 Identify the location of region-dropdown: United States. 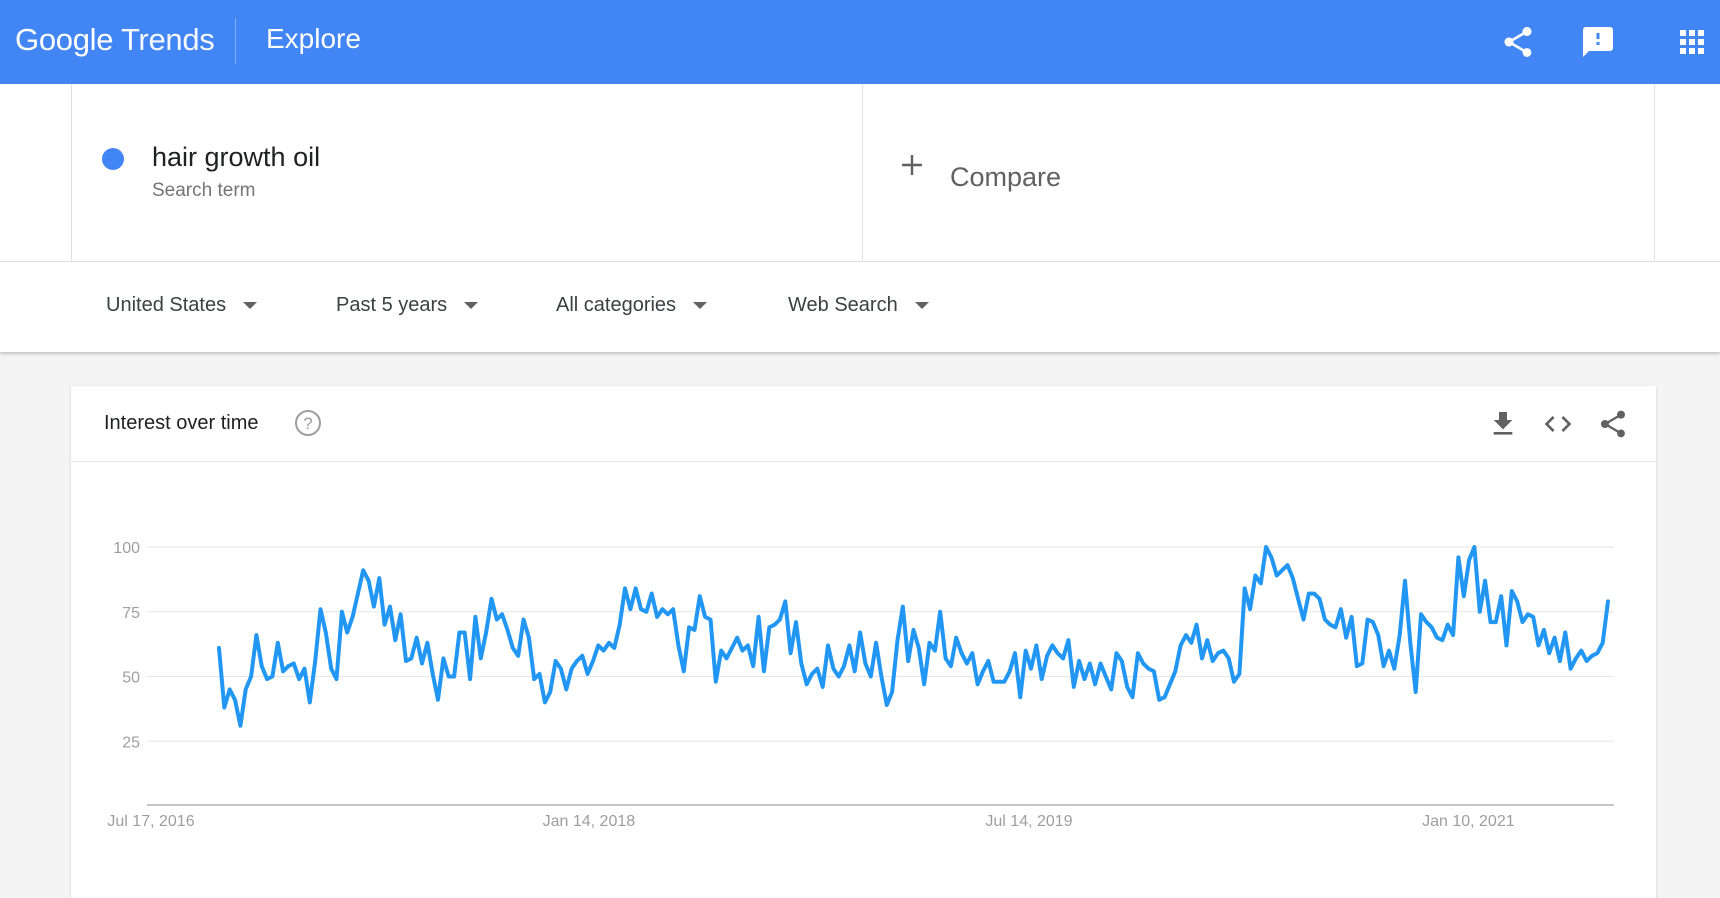
(182, 305).